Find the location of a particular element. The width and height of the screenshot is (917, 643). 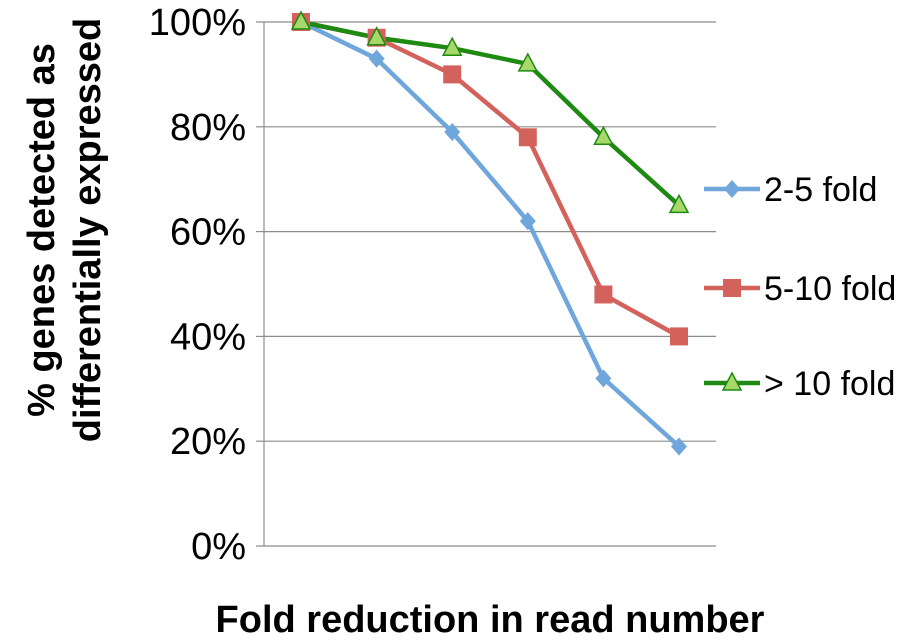

y-tick-label: 80% is located at coordinates (208, 128).